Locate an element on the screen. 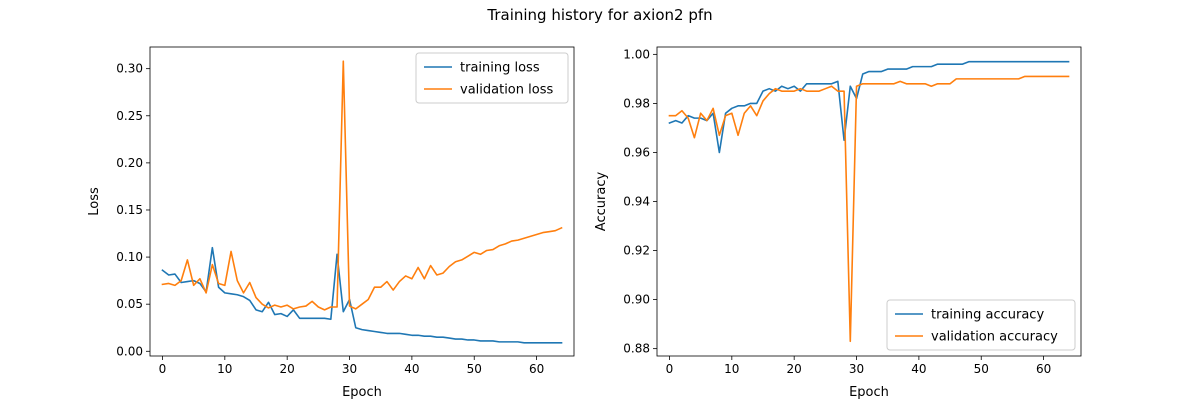 Image resolution: width=1200 pixels, height=400 pixels. loss-y-axis-label: Loss is located at coordinates (94, 201).